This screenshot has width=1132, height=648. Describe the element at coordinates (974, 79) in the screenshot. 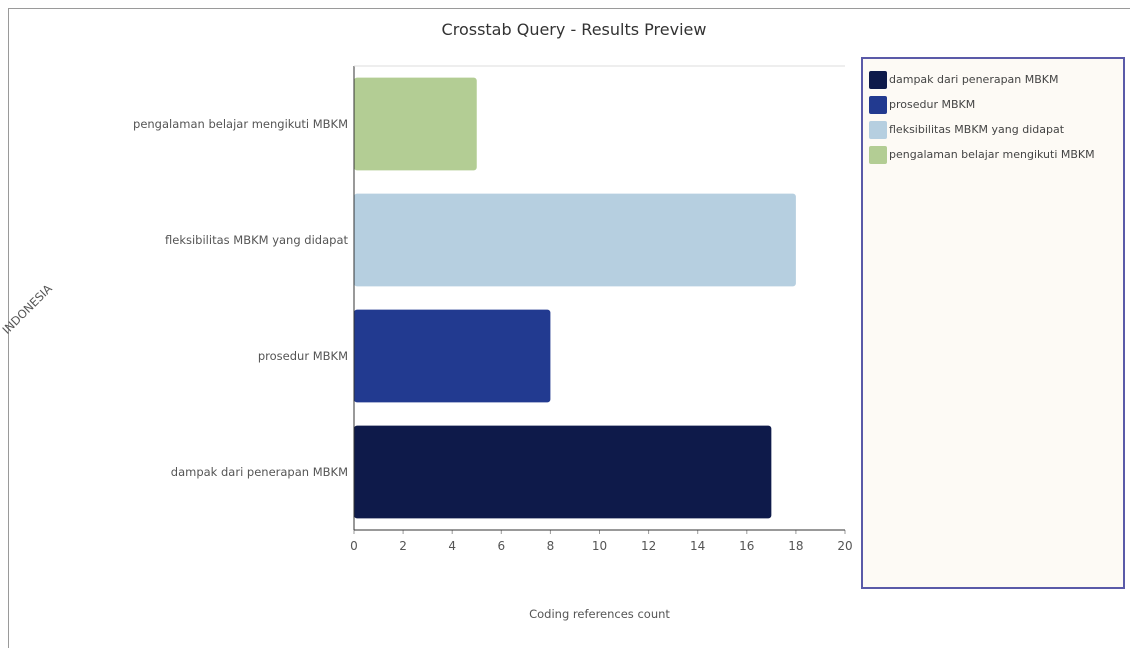

I see `legend-label: dampak dari penerapan MBKM` at that location.